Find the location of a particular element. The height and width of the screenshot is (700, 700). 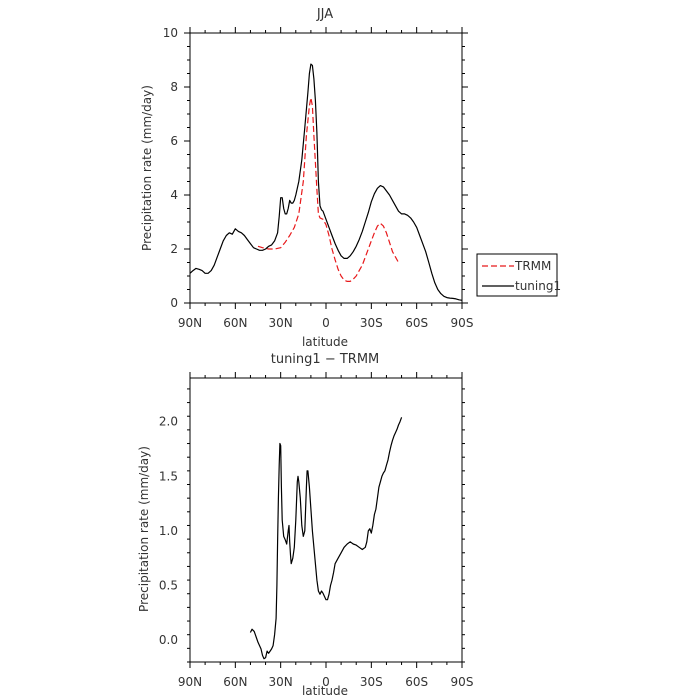

series-line-trmm is located at coordinates (328, 189).